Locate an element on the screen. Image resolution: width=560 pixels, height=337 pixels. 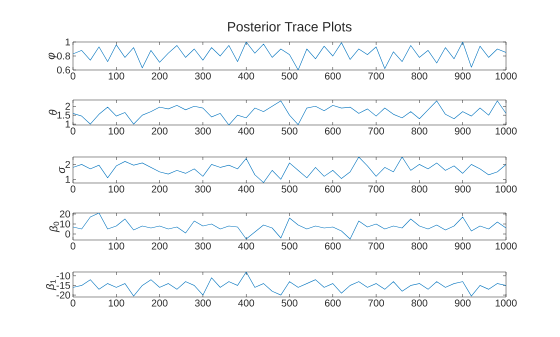
chart-title: Posterior Trace Plots is located at coordinates (290, 27).